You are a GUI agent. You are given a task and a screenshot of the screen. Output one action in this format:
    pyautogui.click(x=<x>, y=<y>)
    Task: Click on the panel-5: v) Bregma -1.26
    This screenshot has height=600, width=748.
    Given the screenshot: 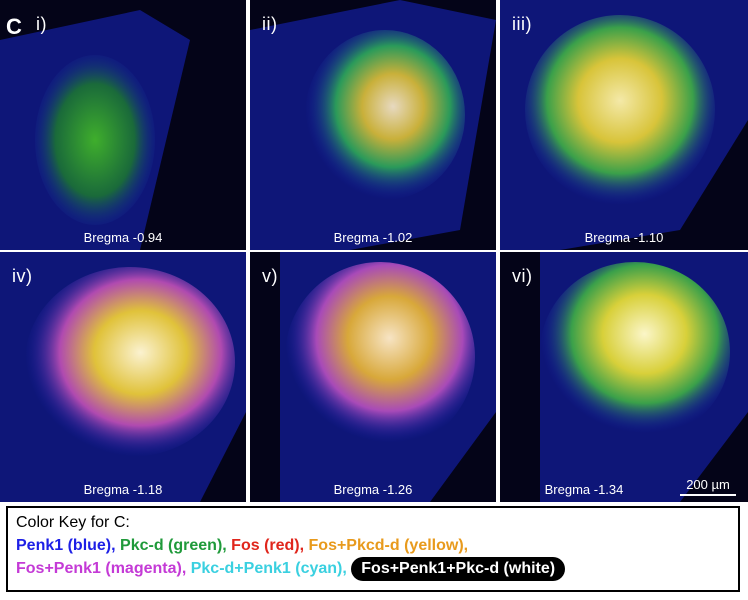 What is the action you would take?
    pyautogui.click(x=373, y=377)
    